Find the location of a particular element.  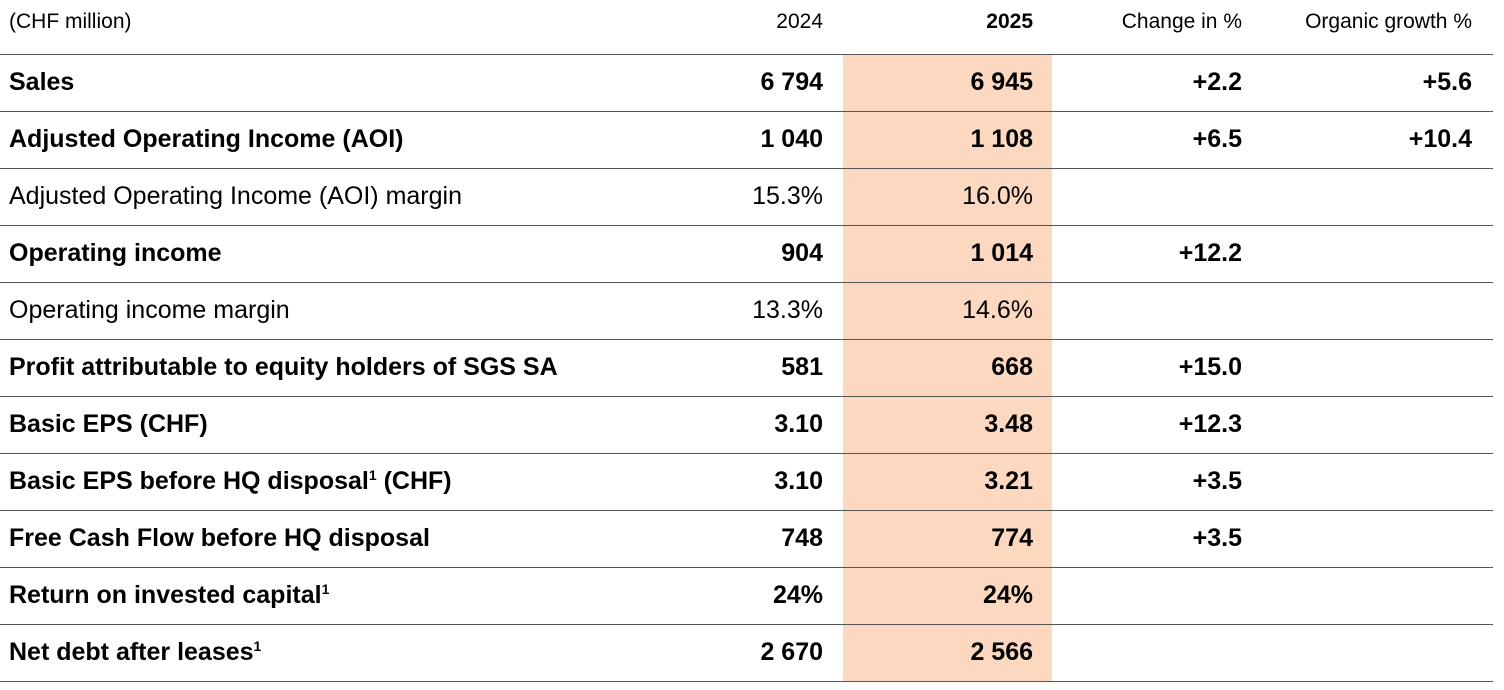

value: +10.4 is located at coordinates (1440, 139).